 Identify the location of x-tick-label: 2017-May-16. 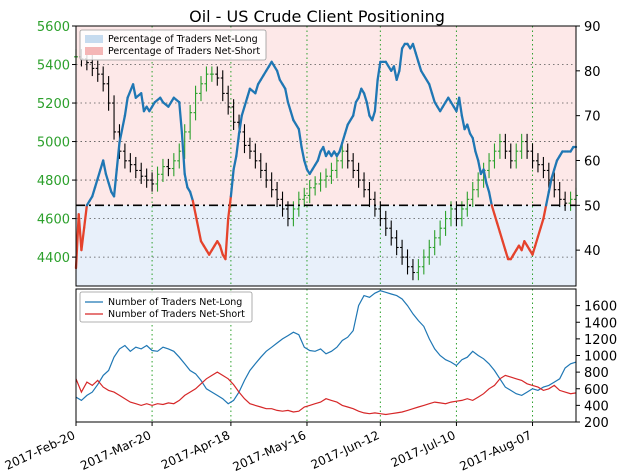
(270, 451).